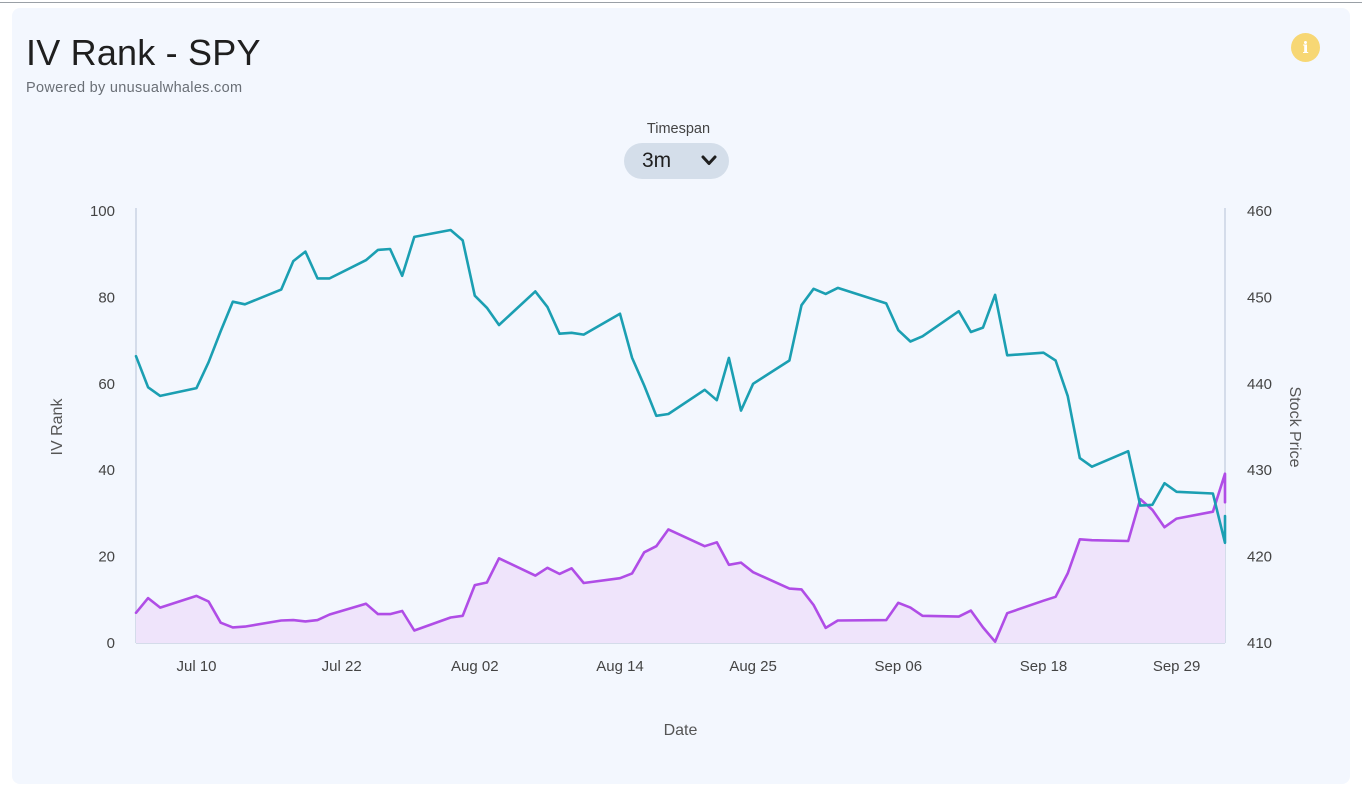 Image resolution: width=1362 pixels, height=788 pixels. Describe the element at coordinates (1305, 47) in the screenshot. I see `info-icon: i` at that location.